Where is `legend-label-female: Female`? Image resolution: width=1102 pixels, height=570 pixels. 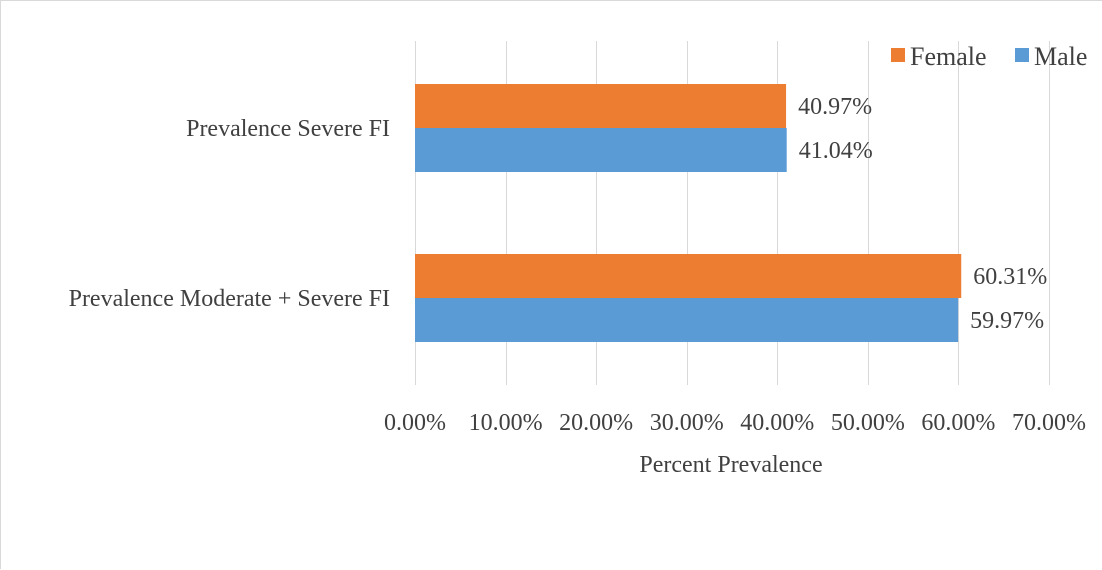 legend-label-female: Female is located at coordinates (948, 56).